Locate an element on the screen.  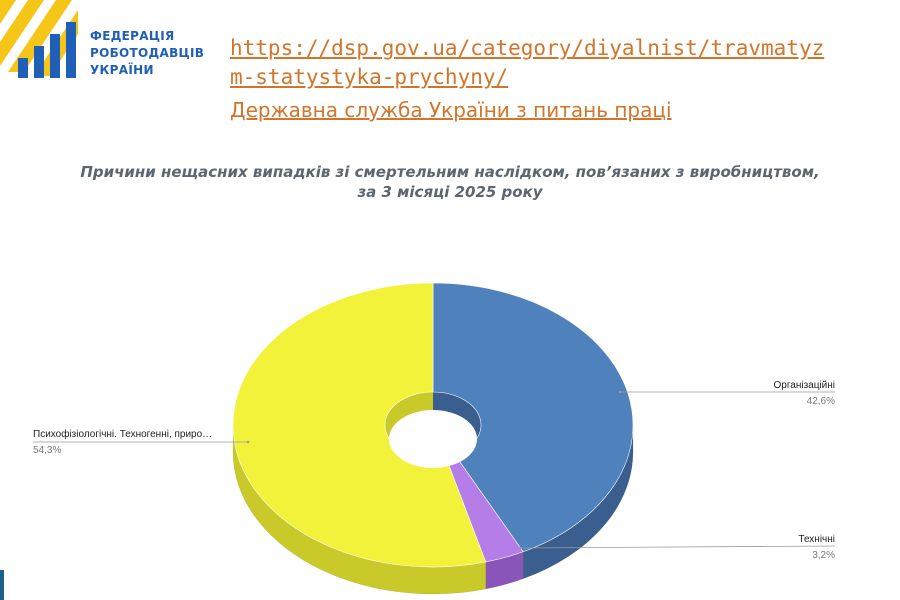
logo is located at coordinates (39, 39).